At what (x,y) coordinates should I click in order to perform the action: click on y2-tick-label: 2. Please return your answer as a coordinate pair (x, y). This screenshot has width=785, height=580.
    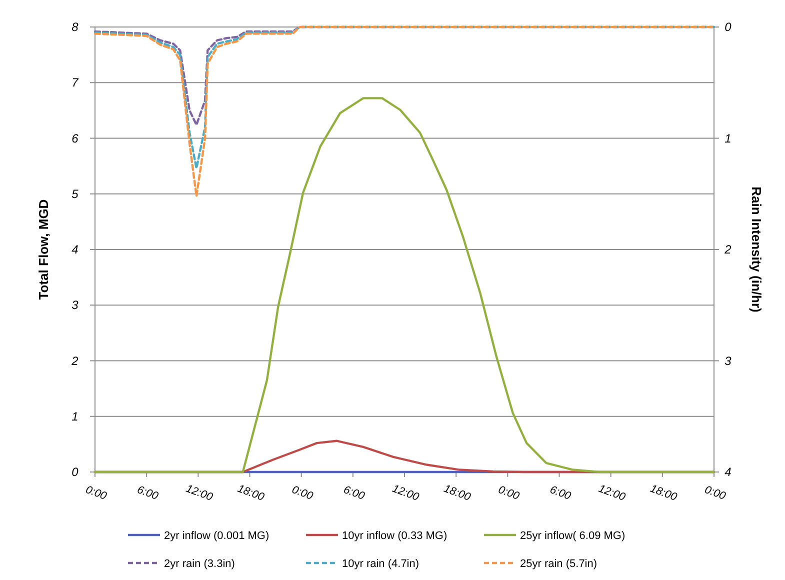
    Looking at the image, I should click on (728, 249).